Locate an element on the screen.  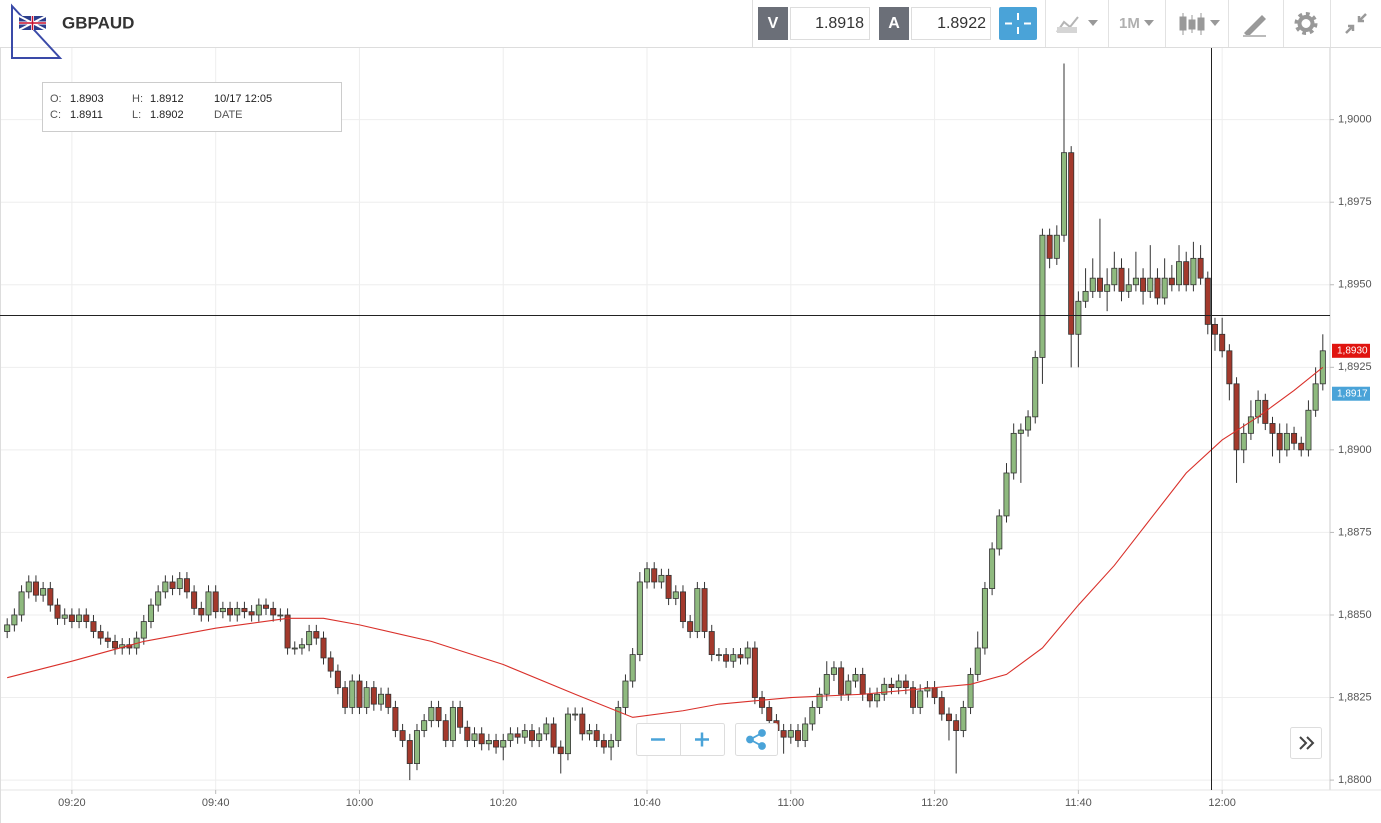
share-button is located at coordinates (756, 739).